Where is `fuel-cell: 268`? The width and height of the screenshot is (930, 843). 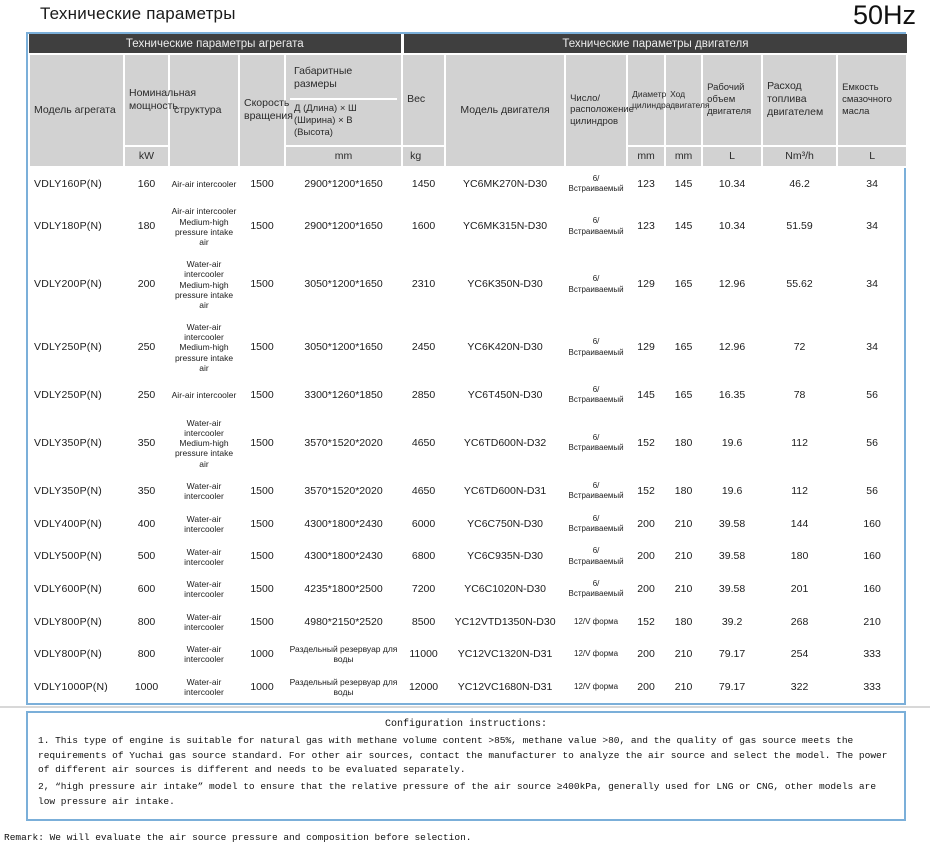
fuel-cell: 268 is located at coordinates (799, 621).